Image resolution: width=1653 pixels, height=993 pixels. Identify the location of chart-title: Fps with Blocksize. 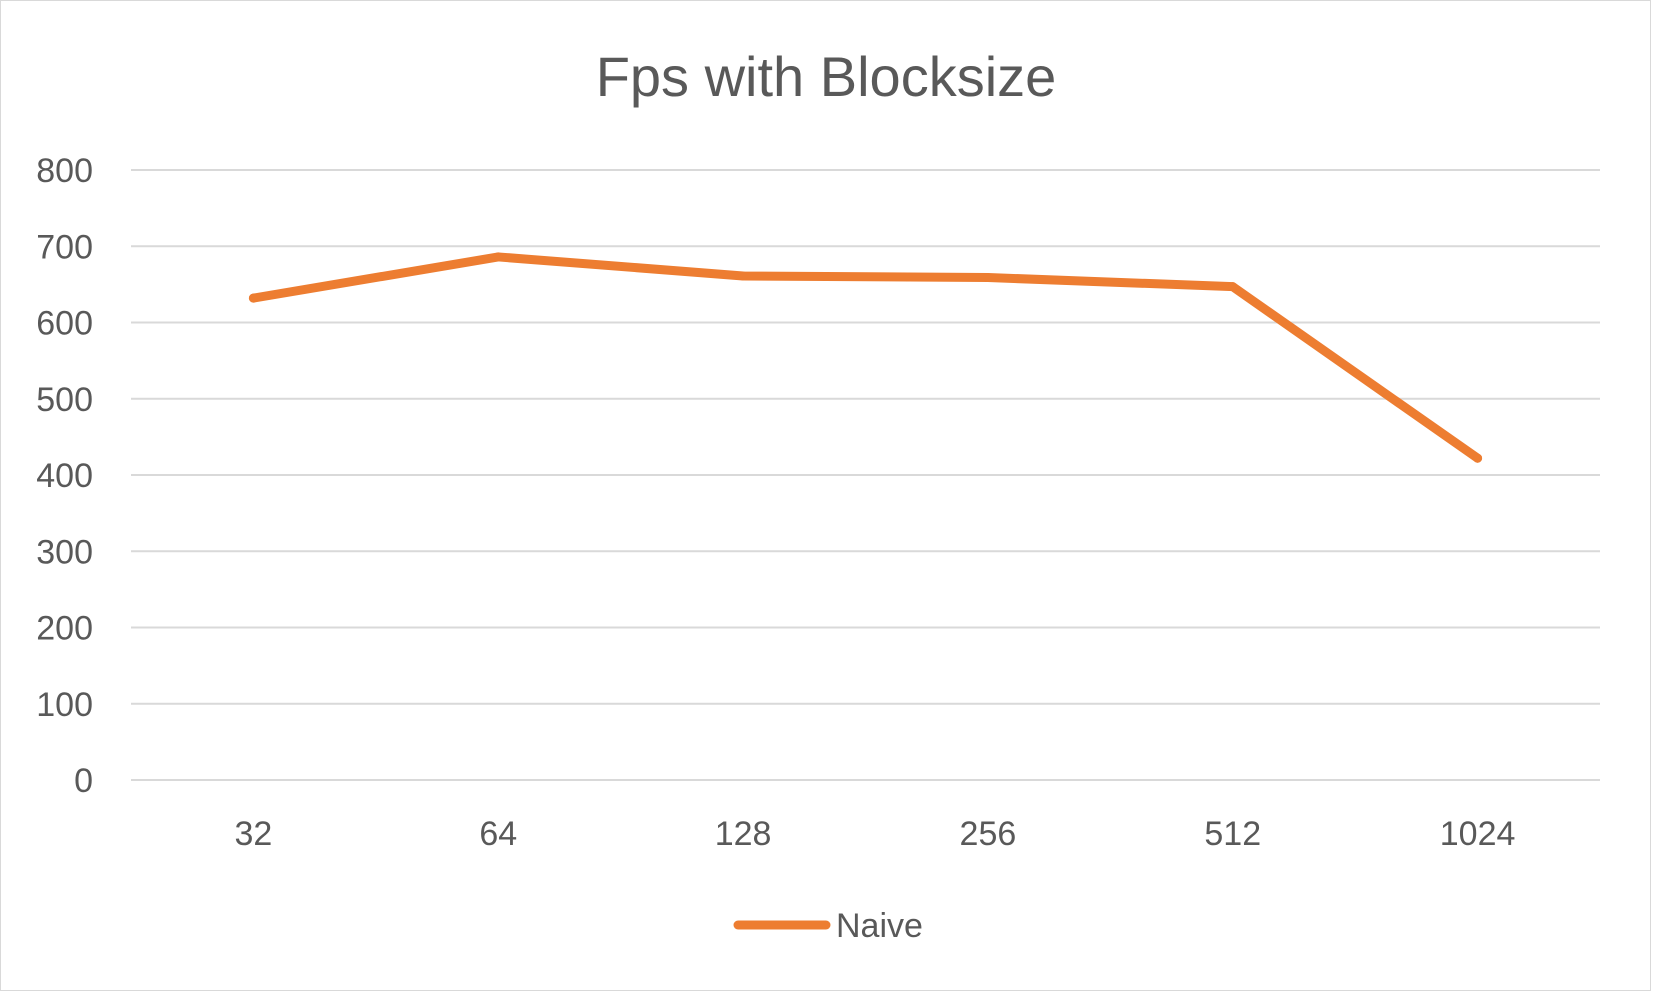
(826, 76).